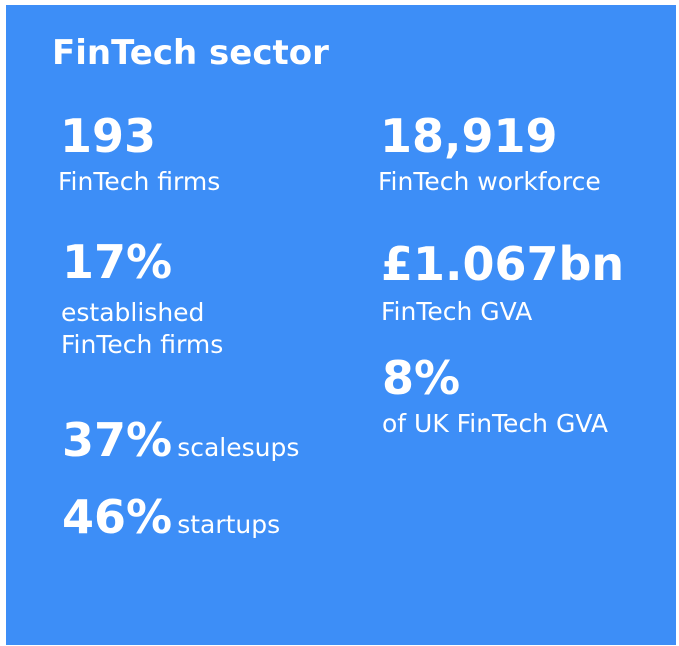 The image size is (679, 646). I want to click on stat-value: 193, so click(108, 136).